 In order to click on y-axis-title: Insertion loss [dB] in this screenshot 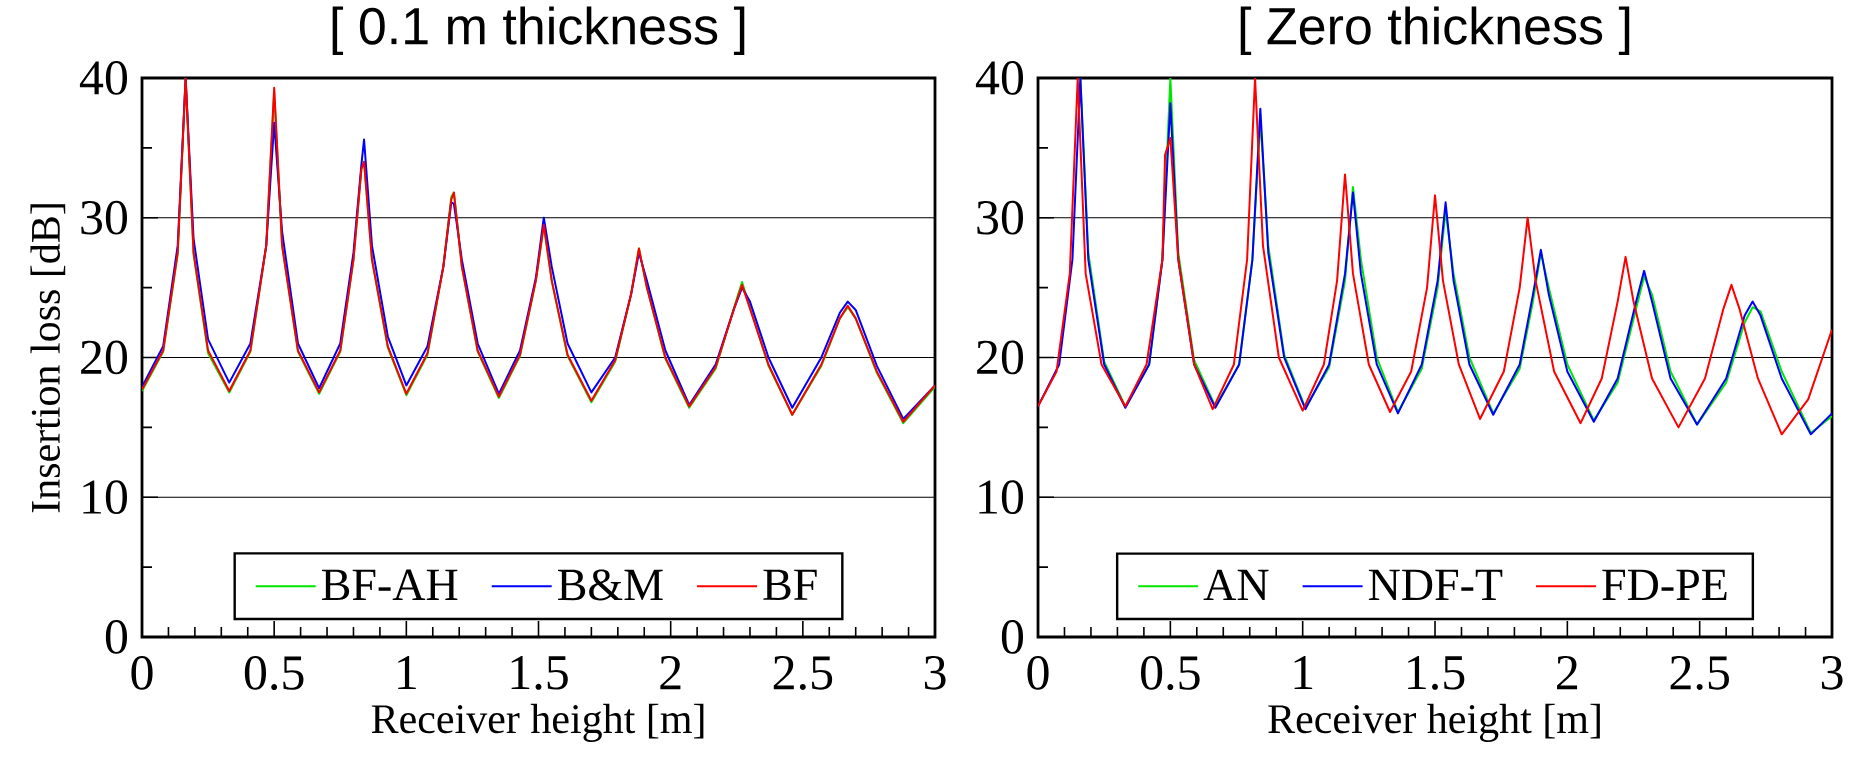, I will do `click(48, 358)`.